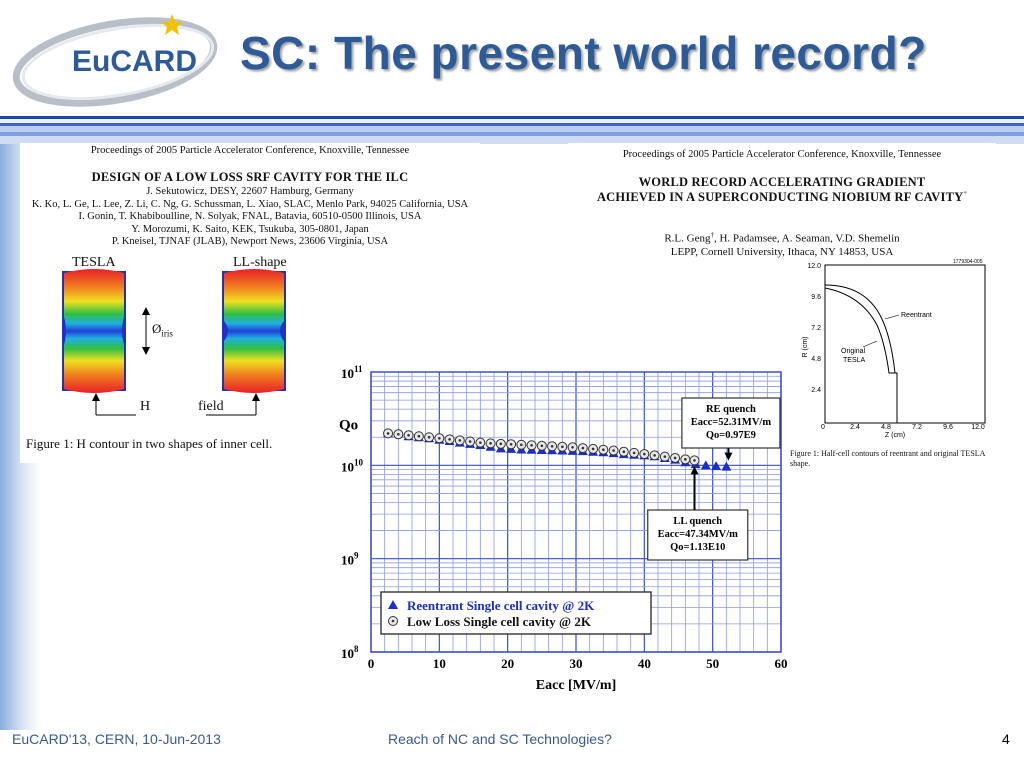 Image resolution: width=1024 pixels, height=768 pixels. Describe the element at coordinates (576, 512) in the screenshot. I see `plot-frame` at that location.